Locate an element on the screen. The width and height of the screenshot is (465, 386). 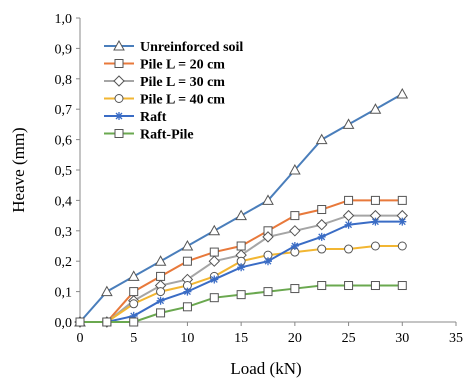
x-tick-label: 5 is located at coordinates (133, 338).